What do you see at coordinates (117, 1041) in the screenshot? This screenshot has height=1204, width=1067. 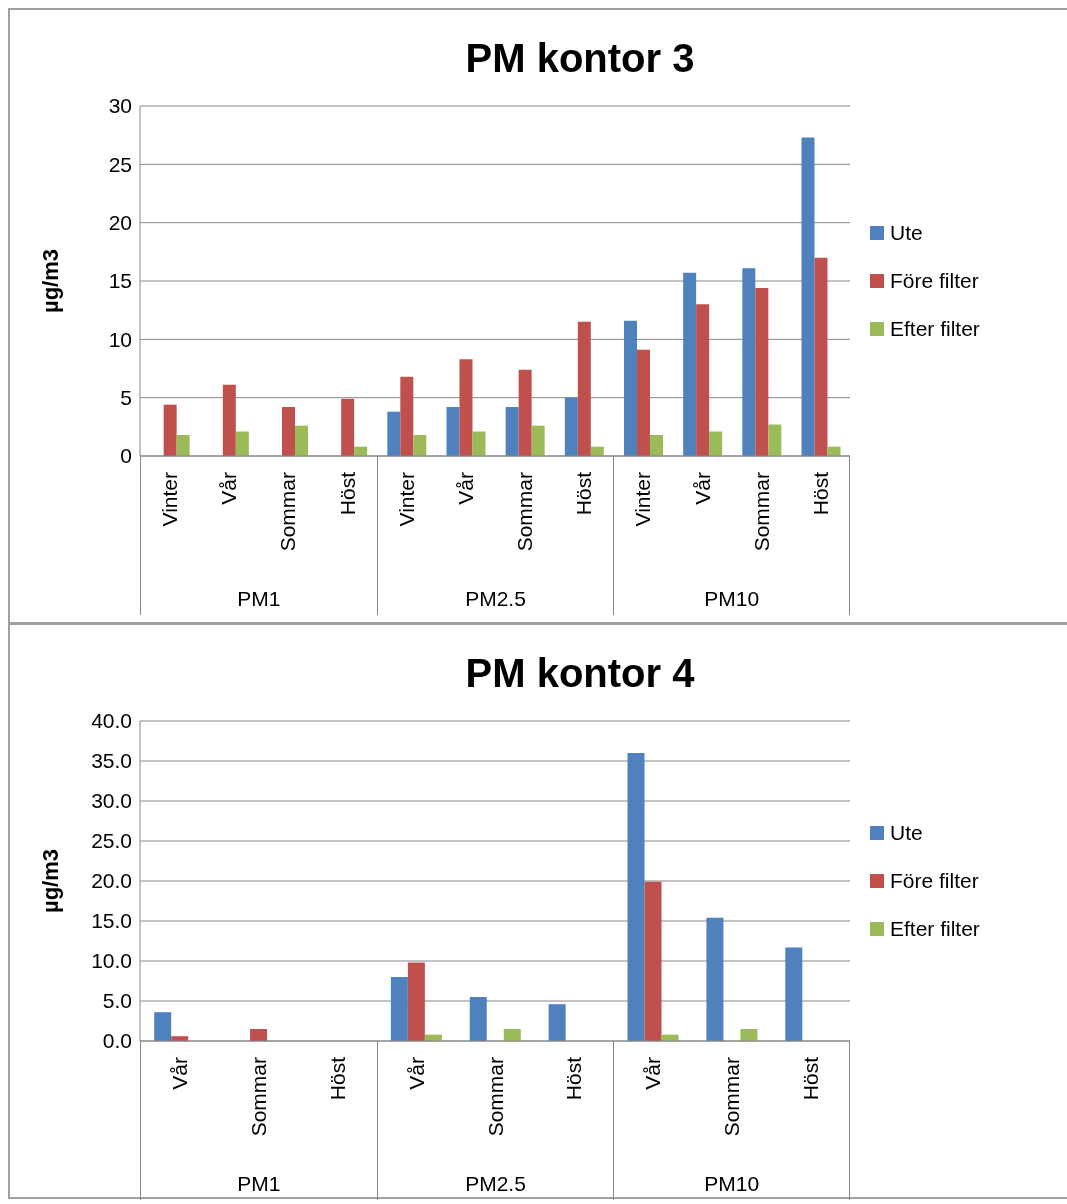 I see `y-tick-label: 0.0` at bounding box center [117, 1041].